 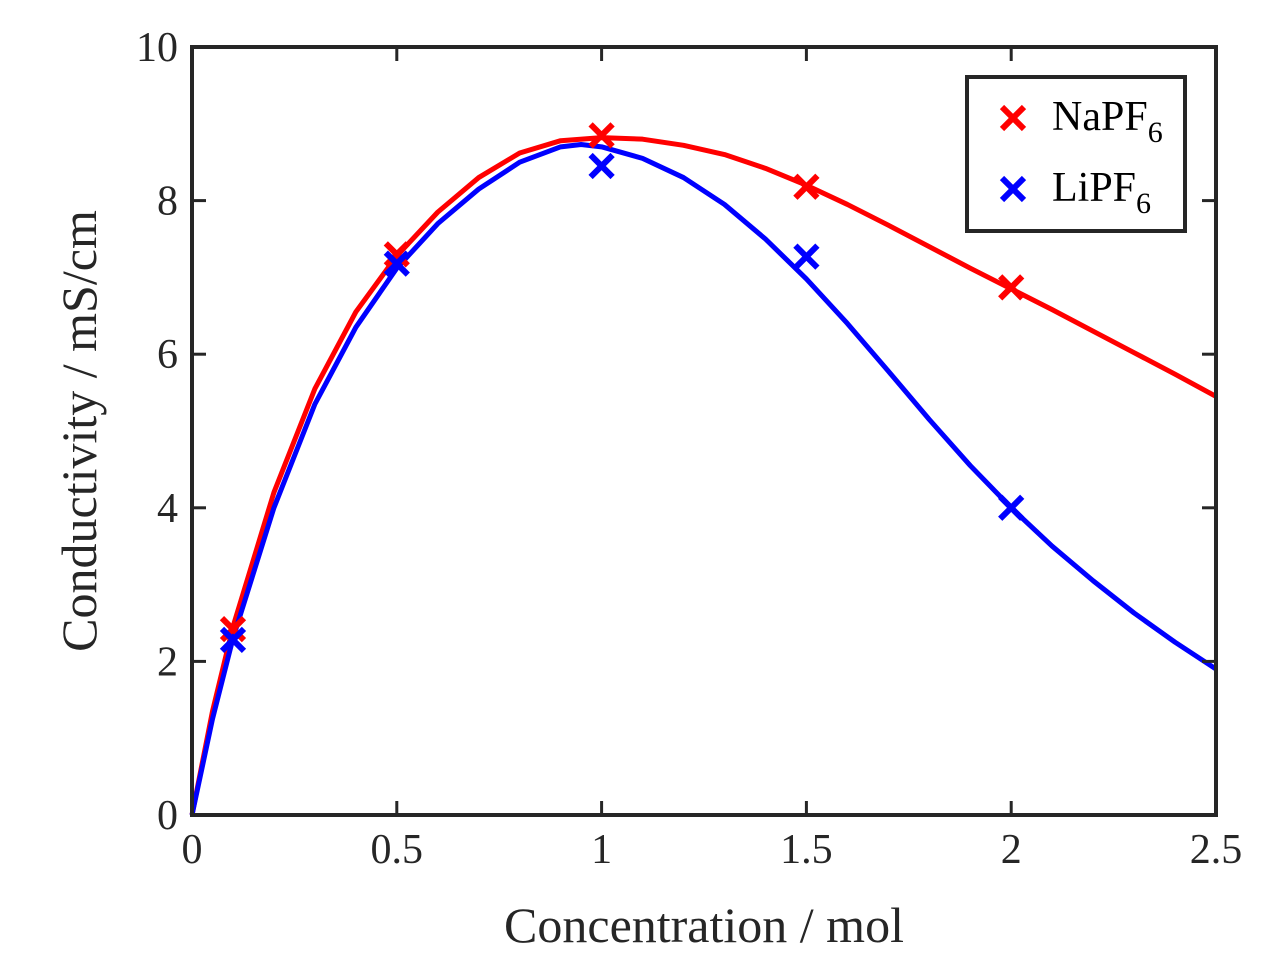 What do you see at coordinates (704, 925) in the screenshot?
I see `x-axis-label: Concentration / mol` at bounding box center [704, 925].